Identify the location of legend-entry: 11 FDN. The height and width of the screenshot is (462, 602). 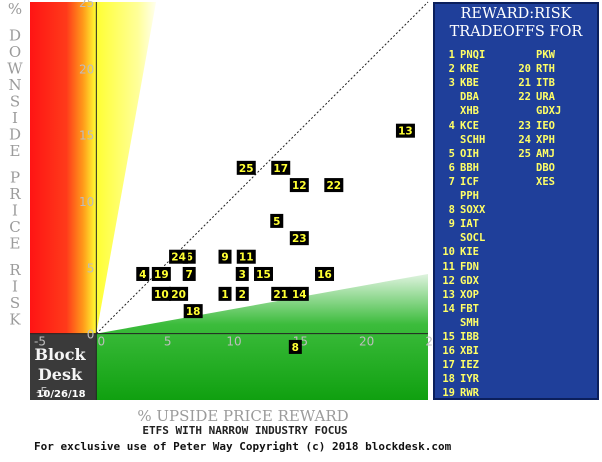
(458, 267).